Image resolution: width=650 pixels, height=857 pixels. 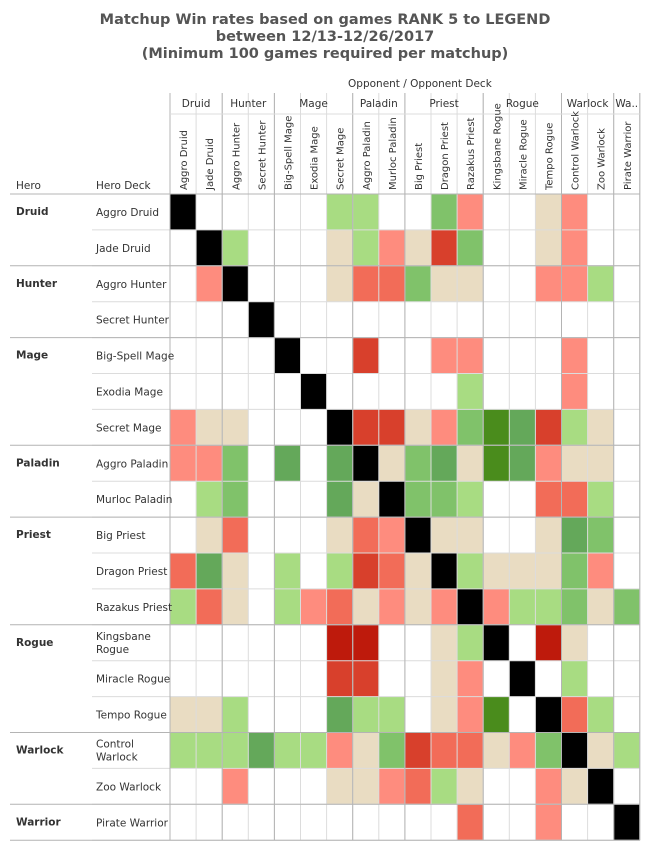 I want to click on col-label-tempo-rogue: Tempo Rogue, so click(x=549, y=157).